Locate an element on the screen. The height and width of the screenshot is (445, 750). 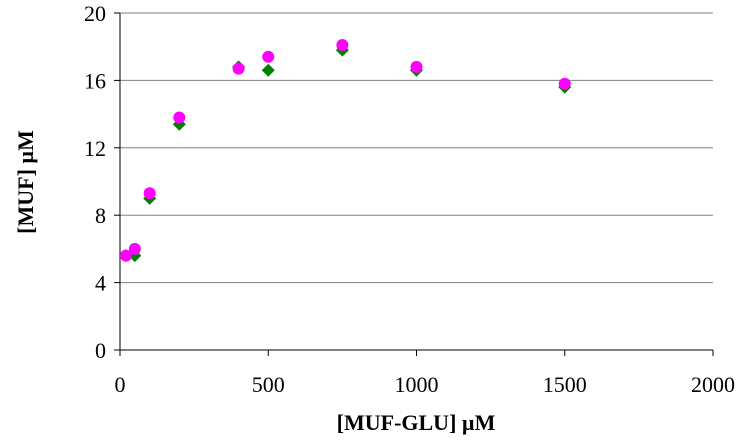
y-tick-label: 16 is located at coordinates (95, 80).